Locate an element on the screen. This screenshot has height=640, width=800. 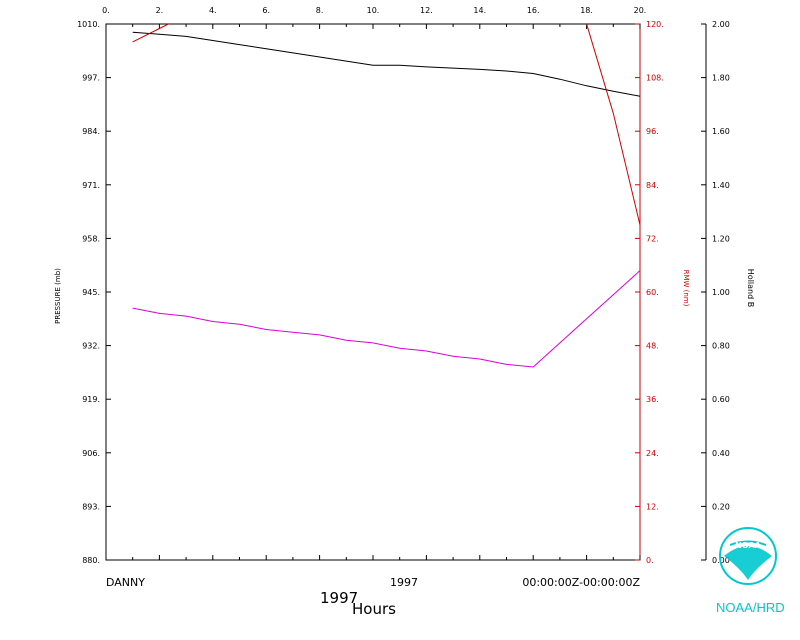
noaa-logo: NOAA is located at coordinates (748, 556).